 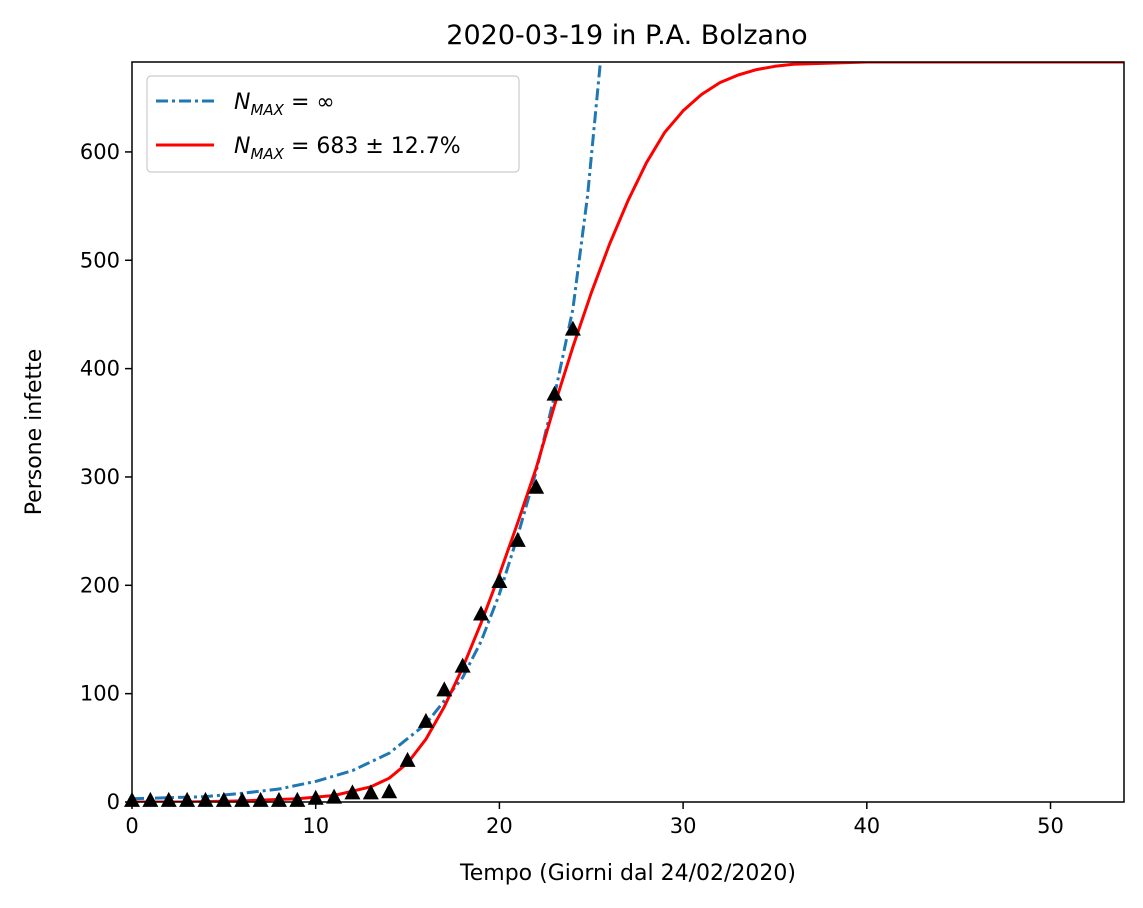 What do you see at coordinates (683, 826) in the screenshot?
I see `x-tick-label: 30` at bounding box center [683, 826].